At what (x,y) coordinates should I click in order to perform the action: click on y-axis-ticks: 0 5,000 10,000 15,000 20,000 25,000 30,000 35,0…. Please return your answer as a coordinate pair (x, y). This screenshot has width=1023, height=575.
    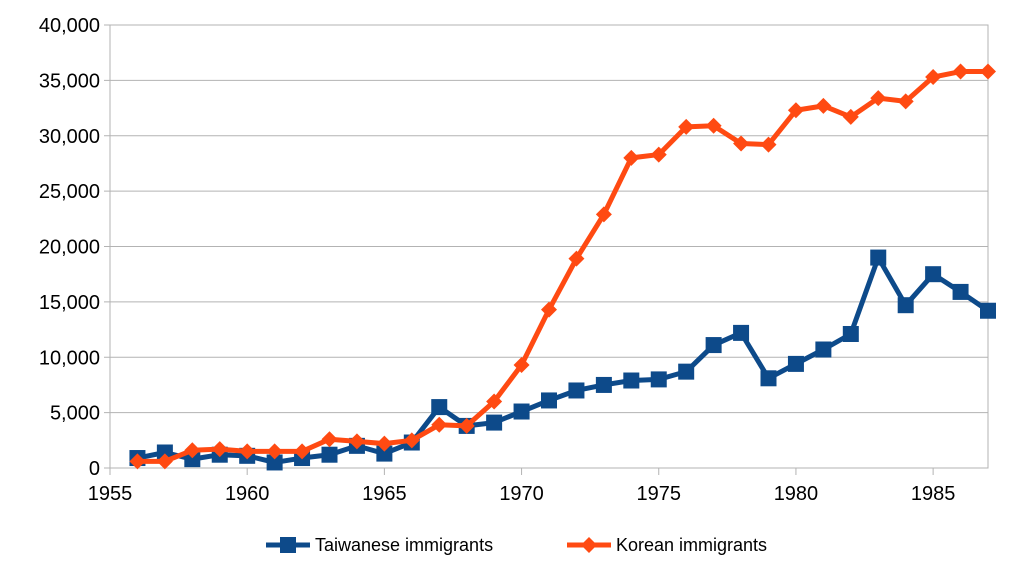
    Looking at the image, I should click on (74, 247).